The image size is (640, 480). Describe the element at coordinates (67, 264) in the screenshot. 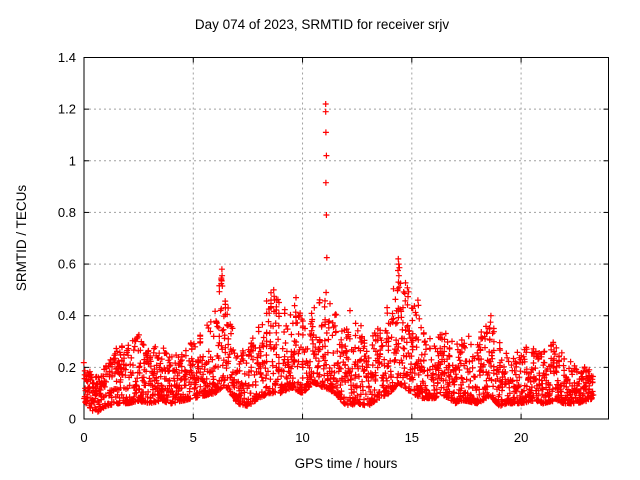

I see `y-tick-label: 0.6` at that location.